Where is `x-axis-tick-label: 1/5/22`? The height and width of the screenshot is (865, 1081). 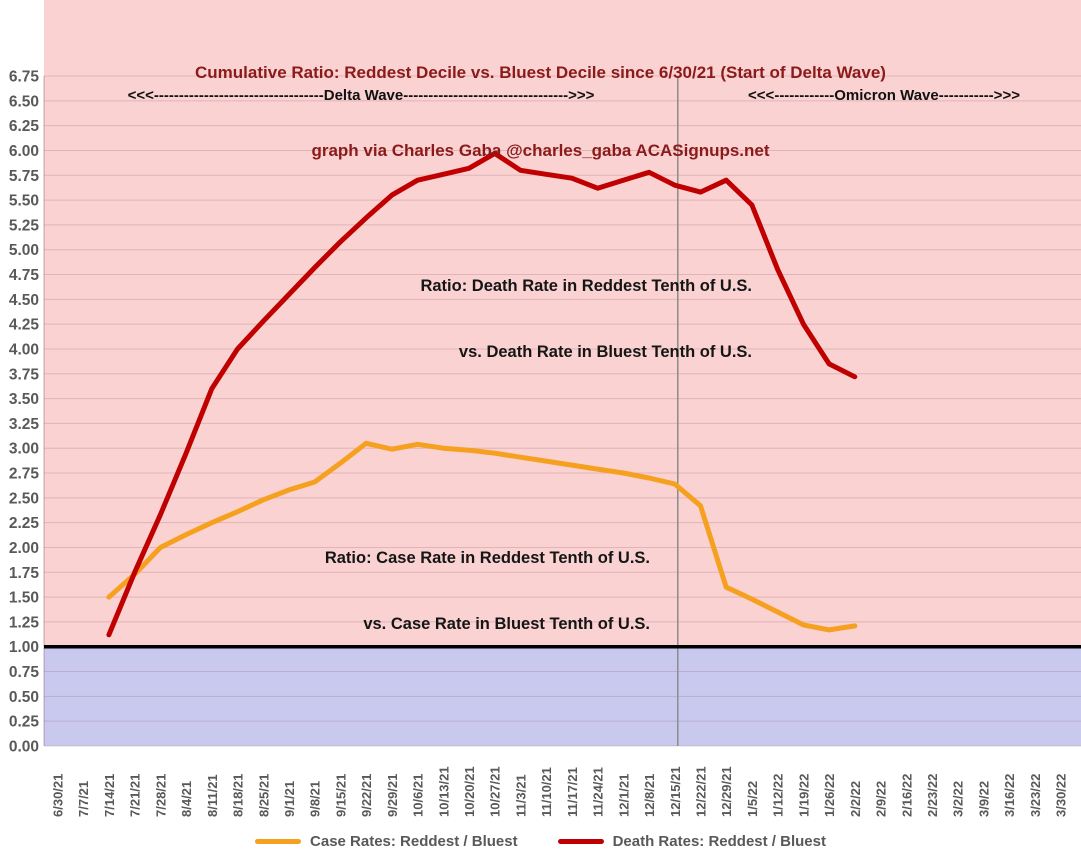
x-axis-tick-label: 1/5/22 is located at coordinates (752, 799).